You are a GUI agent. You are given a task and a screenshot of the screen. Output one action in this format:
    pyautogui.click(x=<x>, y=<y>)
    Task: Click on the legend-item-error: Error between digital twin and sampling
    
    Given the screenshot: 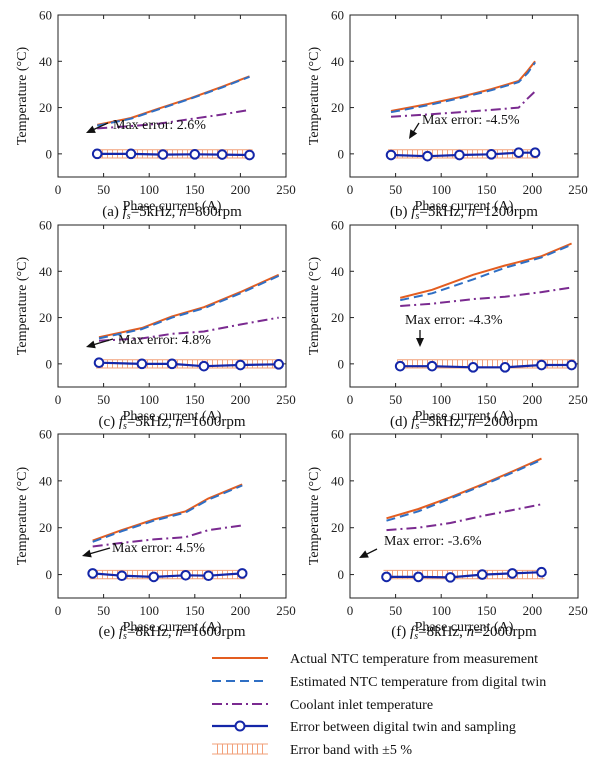 What is the action you would take?
    pyautogui.click(x=364, y=727)
    